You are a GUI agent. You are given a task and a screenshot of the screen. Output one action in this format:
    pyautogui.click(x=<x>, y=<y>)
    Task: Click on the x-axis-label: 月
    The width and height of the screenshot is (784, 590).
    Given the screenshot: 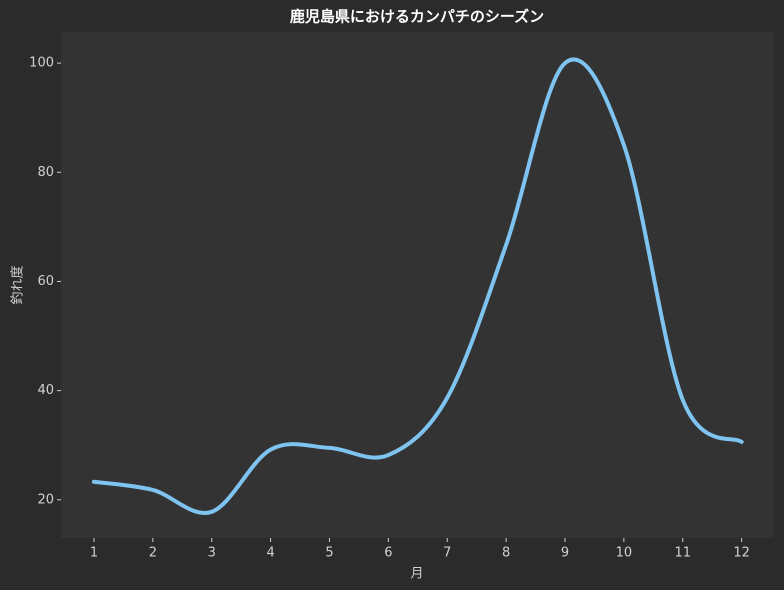 What is the action you would take?
    pyautogui.click(x=416, y=574)
    